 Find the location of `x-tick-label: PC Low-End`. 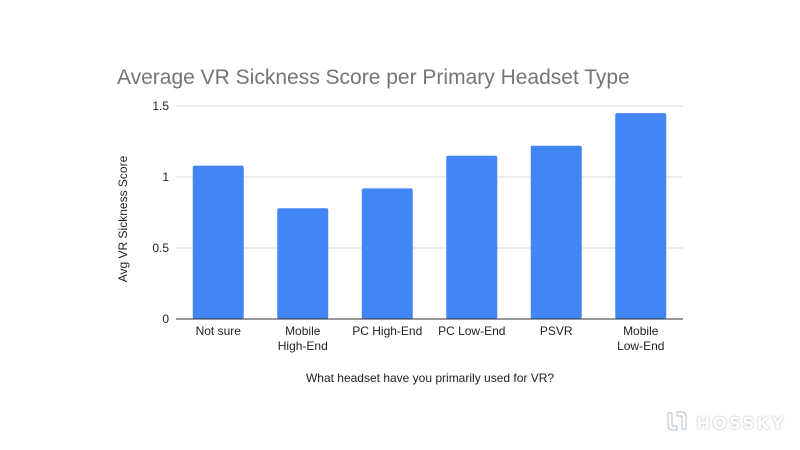

x-tick-label: PC Low-End is located at coordinates (471, 331).